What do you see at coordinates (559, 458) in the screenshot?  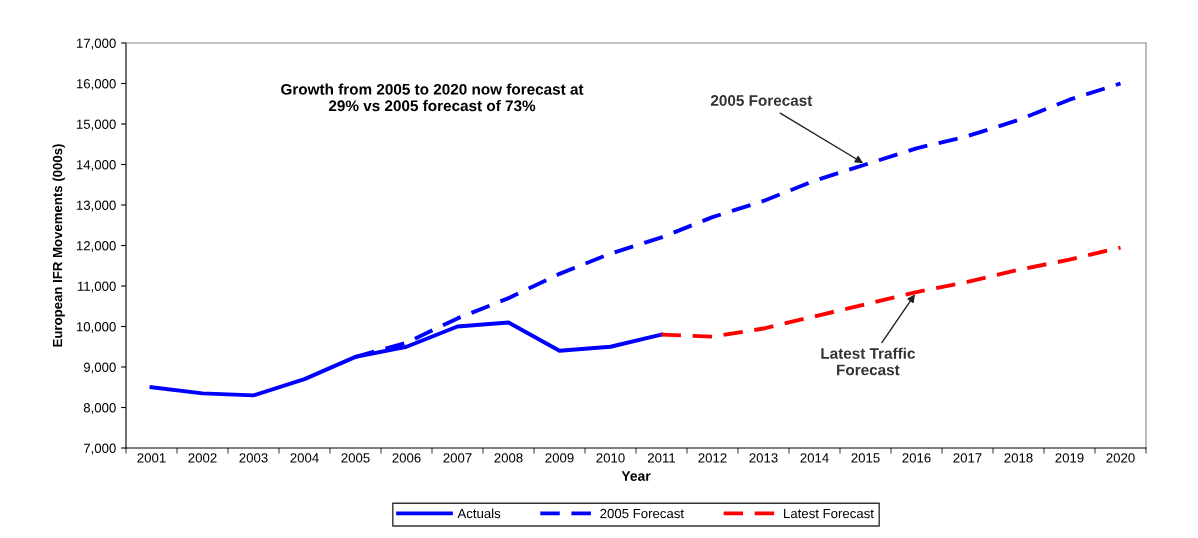 I see `x-tick-label: 2009` at bounding box center [559, 458].